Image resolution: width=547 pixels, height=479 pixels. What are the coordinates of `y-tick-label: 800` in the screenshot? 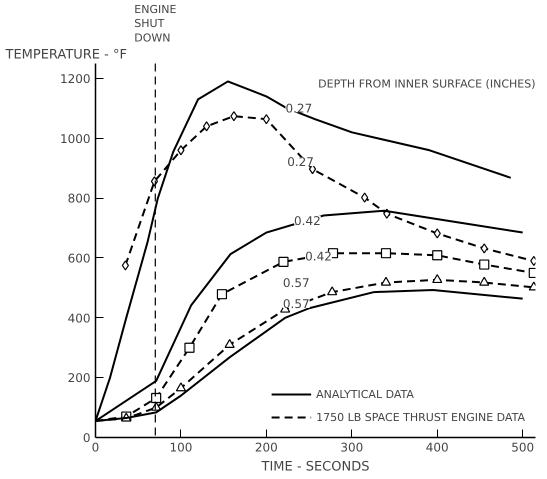 It's located at (79, 199).